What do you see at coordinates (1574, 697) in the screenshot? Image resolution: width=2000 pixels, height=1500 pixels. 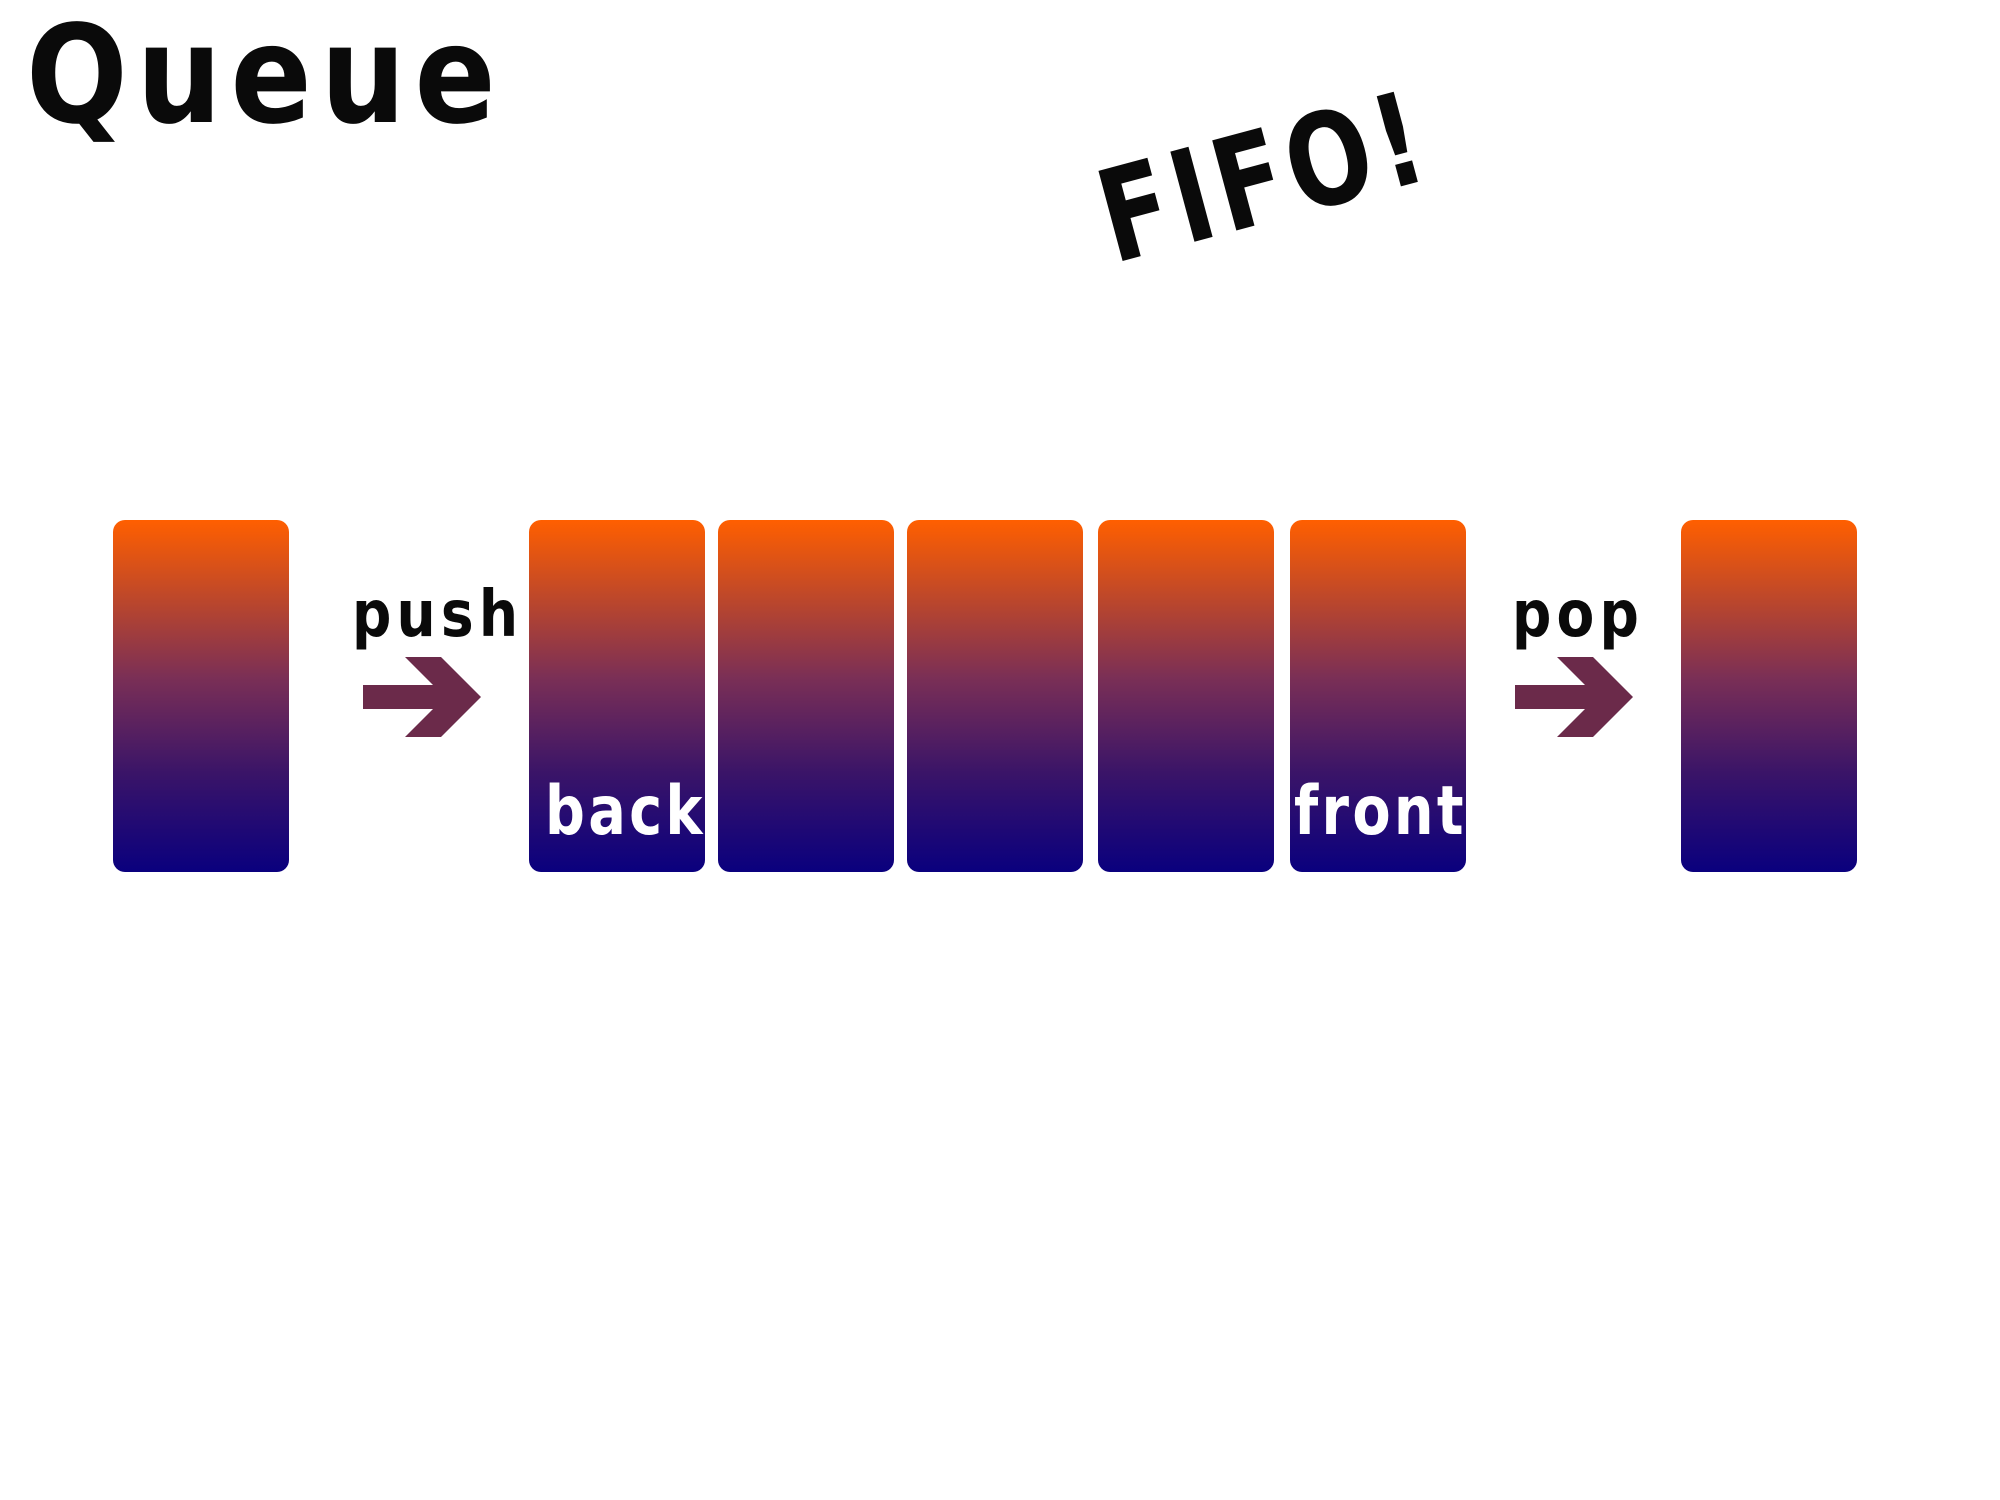 I see `pop-arrow-icon` at bounding box center [1574, 697].